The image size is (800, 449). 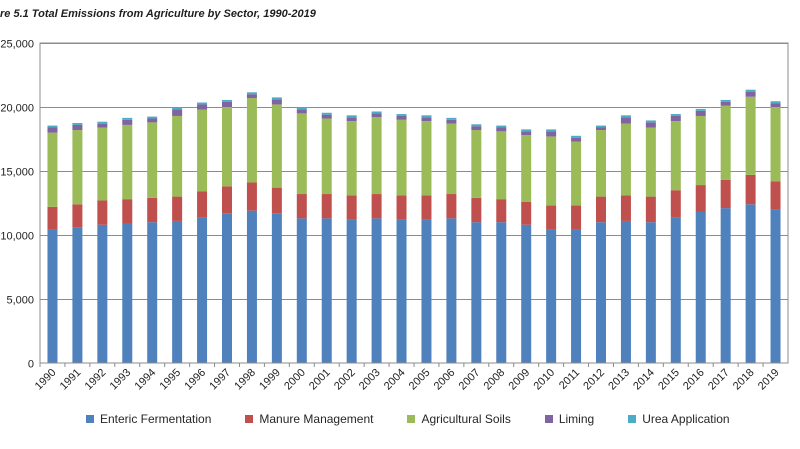 I want to click on legend-label: Urea Application, so click(x=686, y=419).